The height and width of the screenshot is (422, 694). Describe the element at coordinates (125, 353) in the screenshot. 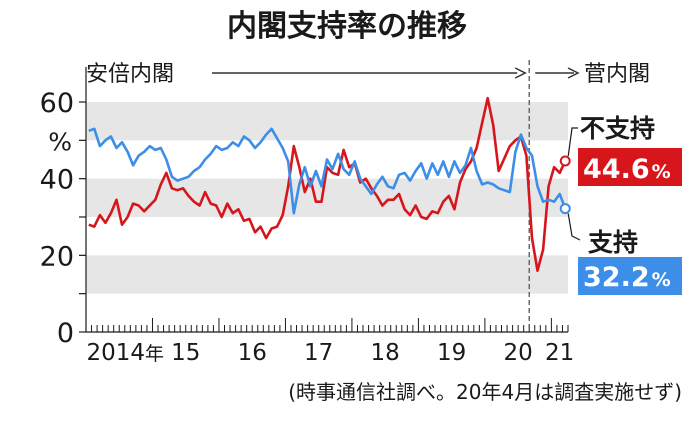

I see `x-tick-label: 2014年` at that location.